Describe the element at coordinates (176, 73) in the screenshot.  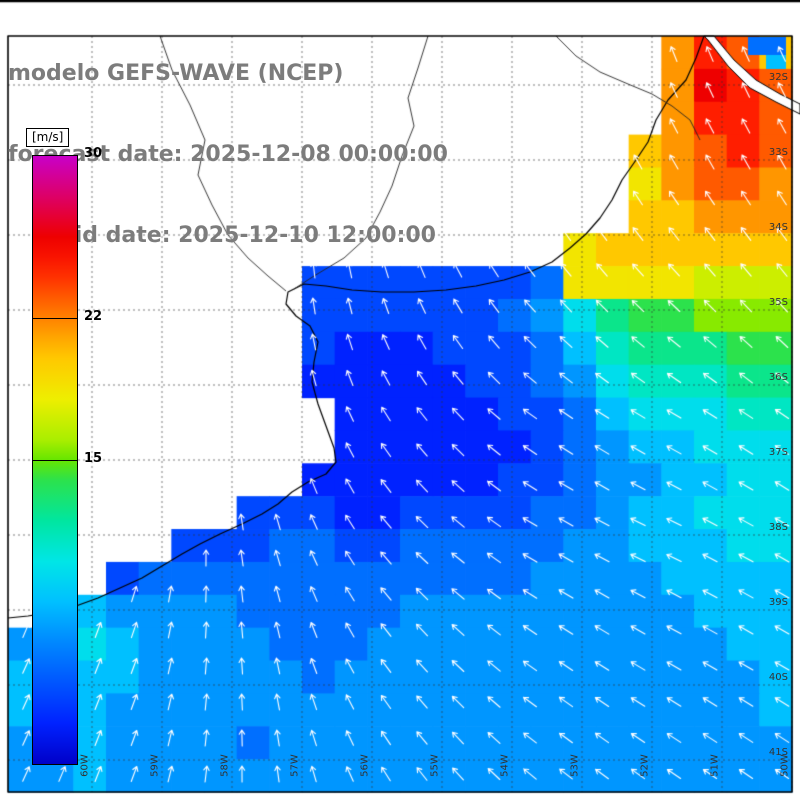
I see `model-title: modelo GEFS-WAVE (NCEP)` at that location.